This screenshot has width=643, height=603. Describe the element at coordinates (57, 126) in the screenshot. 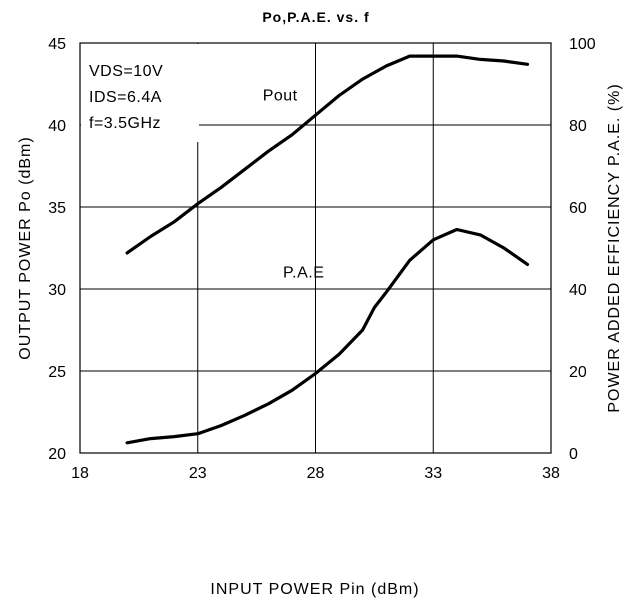

I see `y-left-tick-label: 40` at that location.